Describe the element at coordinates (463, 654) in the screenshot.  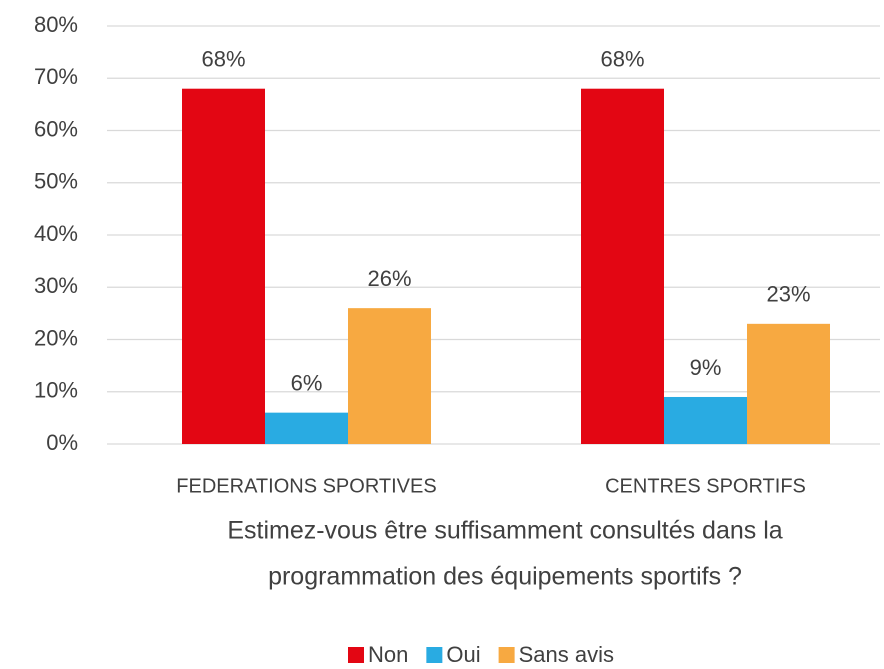
I see `legend-label: Oui` at that location.